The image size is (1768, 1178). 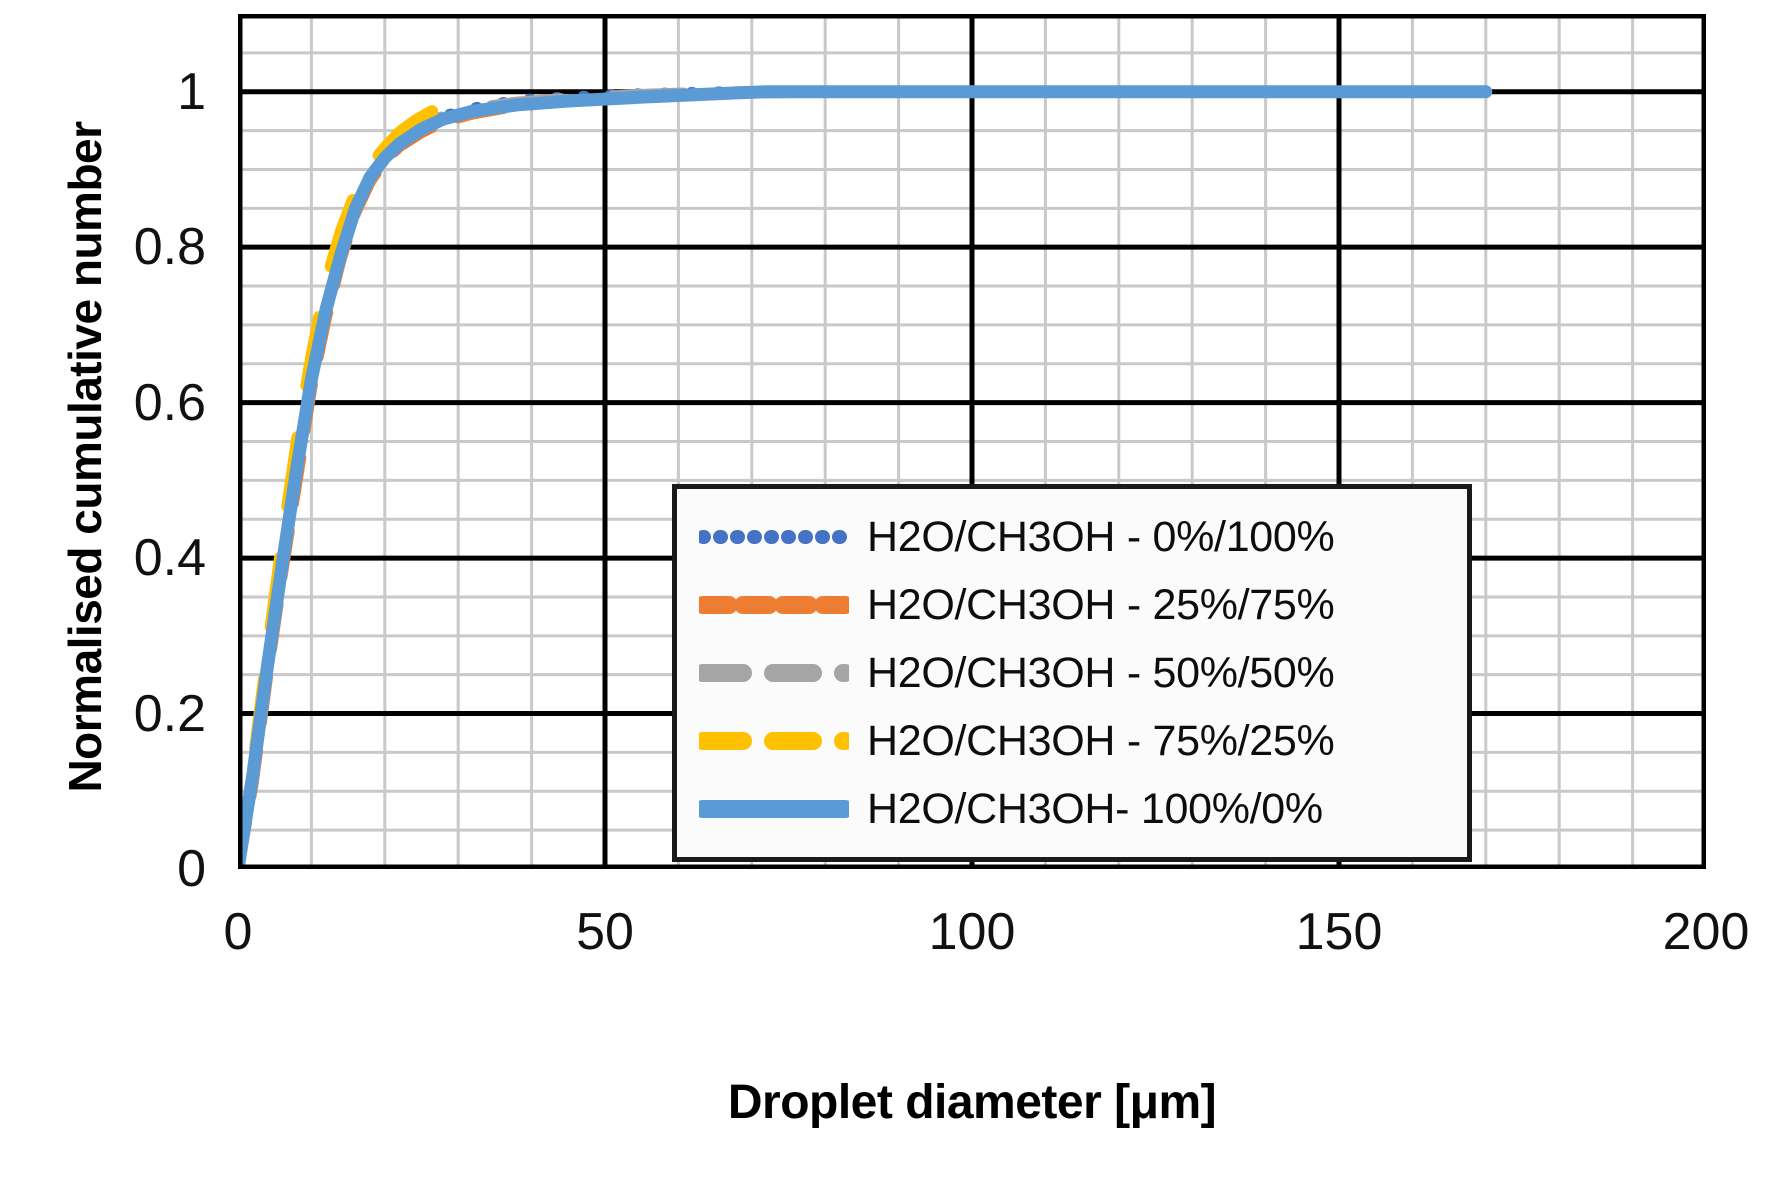 What do you see at coordinates (1101, 604) in the screenshot?
I see `legend-item-label: H2O/CH3OH - 25%/75%` at bounding box center [1101, 604].